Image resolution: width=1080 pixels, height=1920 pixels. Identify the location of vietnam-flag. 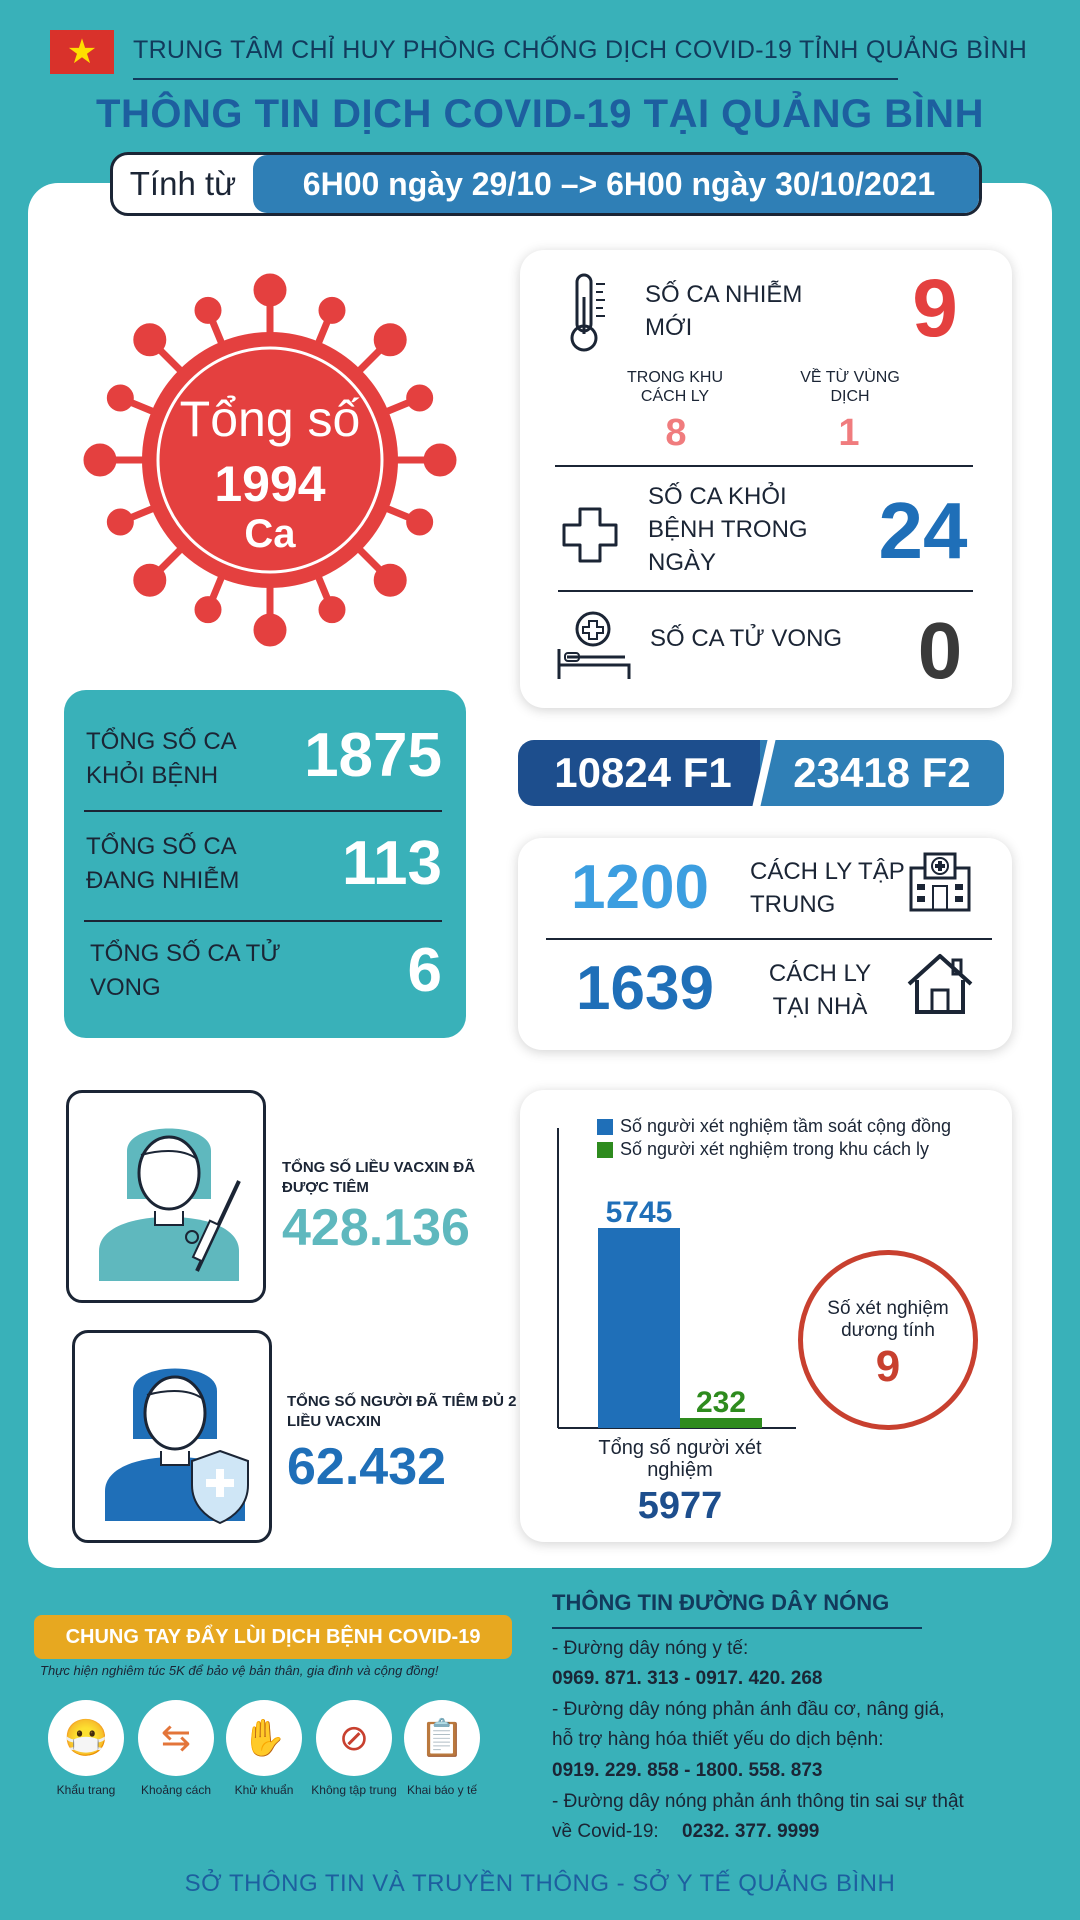
(82, 52).